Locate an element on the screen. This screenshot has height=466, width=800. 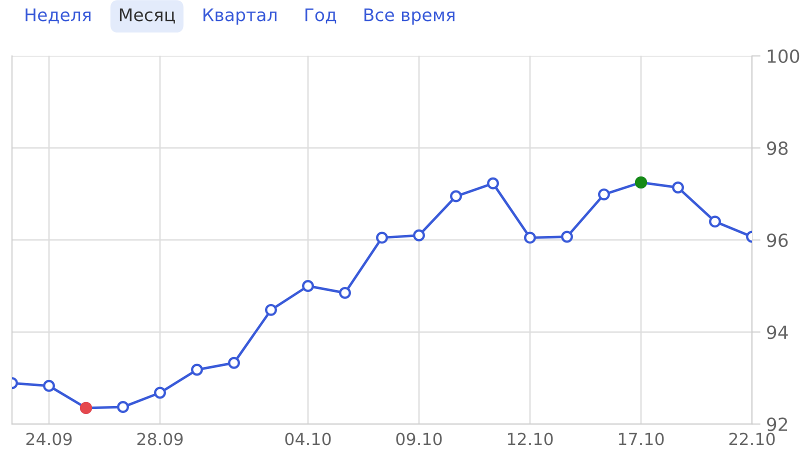
text: Неделя is located at coordinates (58, 16).